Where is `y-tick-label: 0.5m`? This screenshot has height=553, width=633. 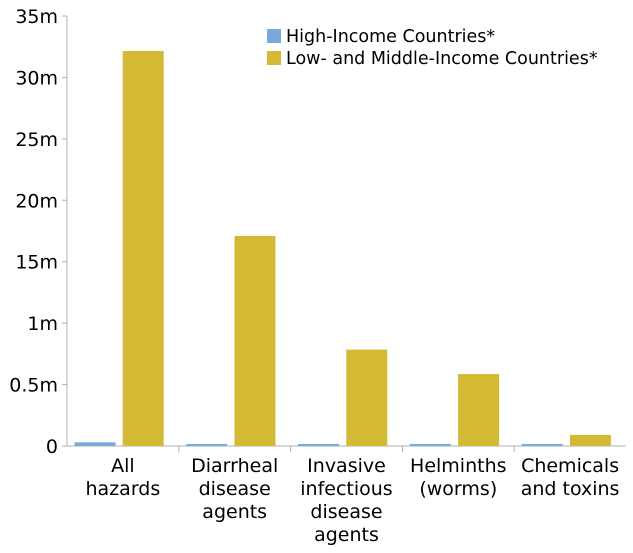
y-tick-label: 0.5m is located at coordinates (33, 386).